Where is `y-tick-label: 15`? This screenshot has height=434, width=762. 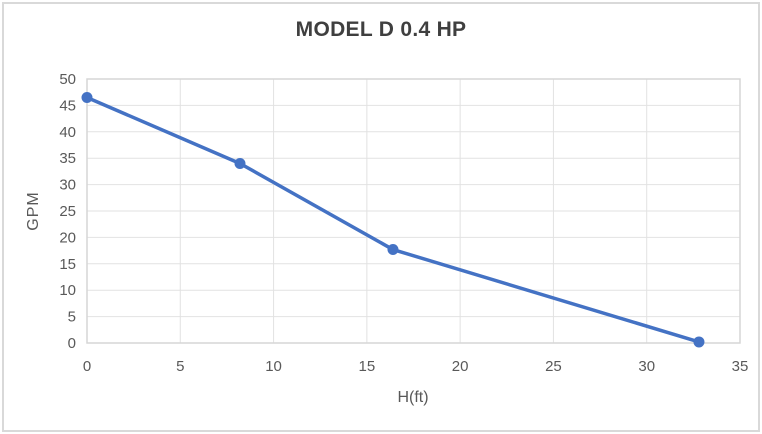 y-tick-label: 15 is located at coordinates (67, 264).